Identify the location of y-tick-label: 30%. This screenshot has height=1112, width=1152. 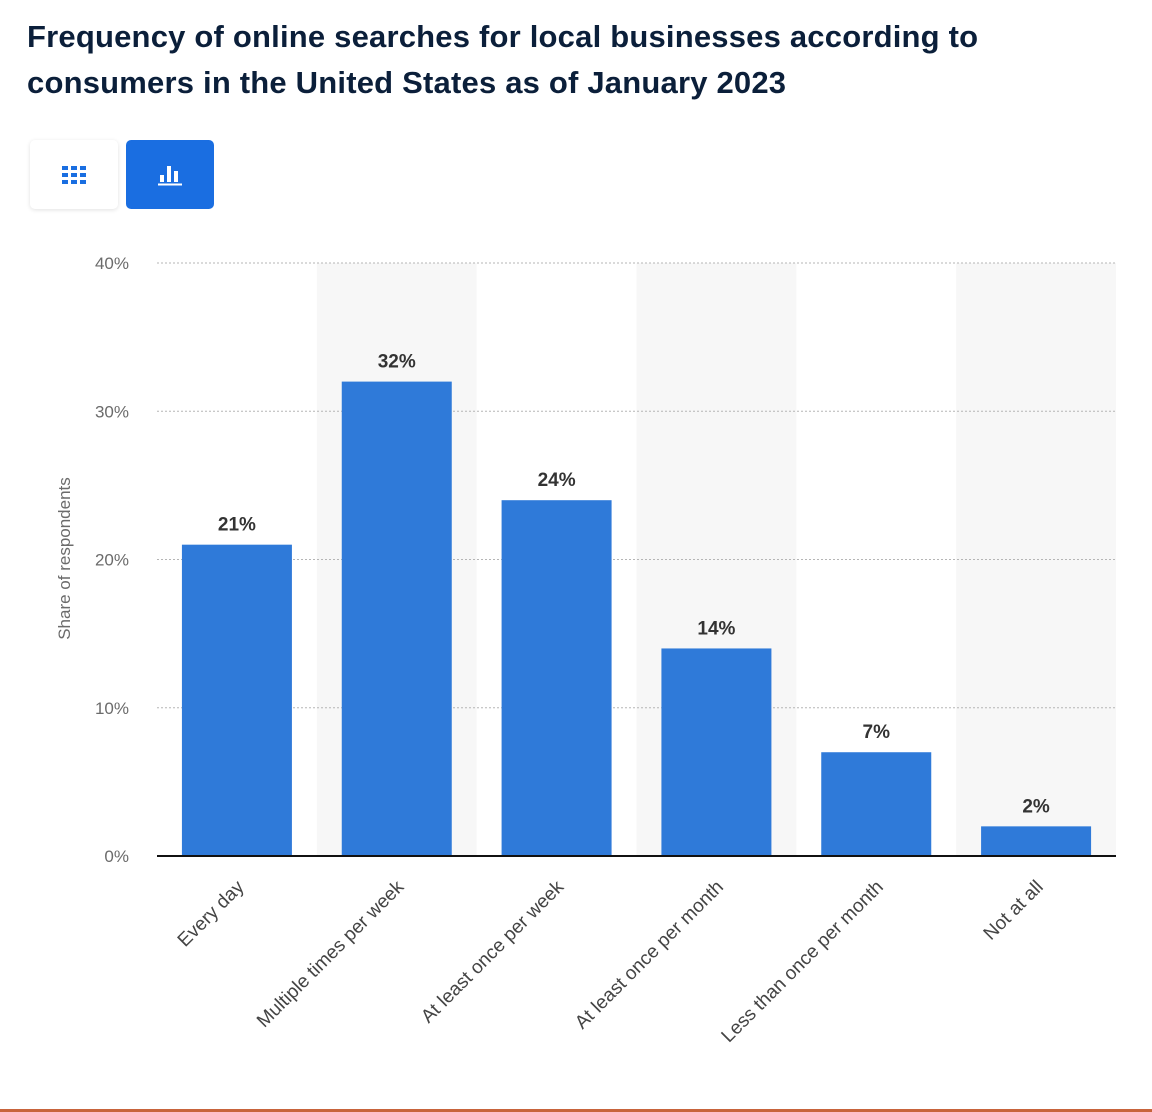
(112, 411).